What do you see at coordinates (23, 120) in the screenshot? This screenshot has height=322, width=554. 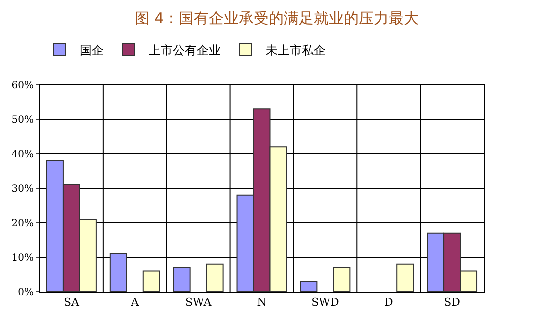 I see `y-tick-label: 50%` at bounding box center [23, 120].